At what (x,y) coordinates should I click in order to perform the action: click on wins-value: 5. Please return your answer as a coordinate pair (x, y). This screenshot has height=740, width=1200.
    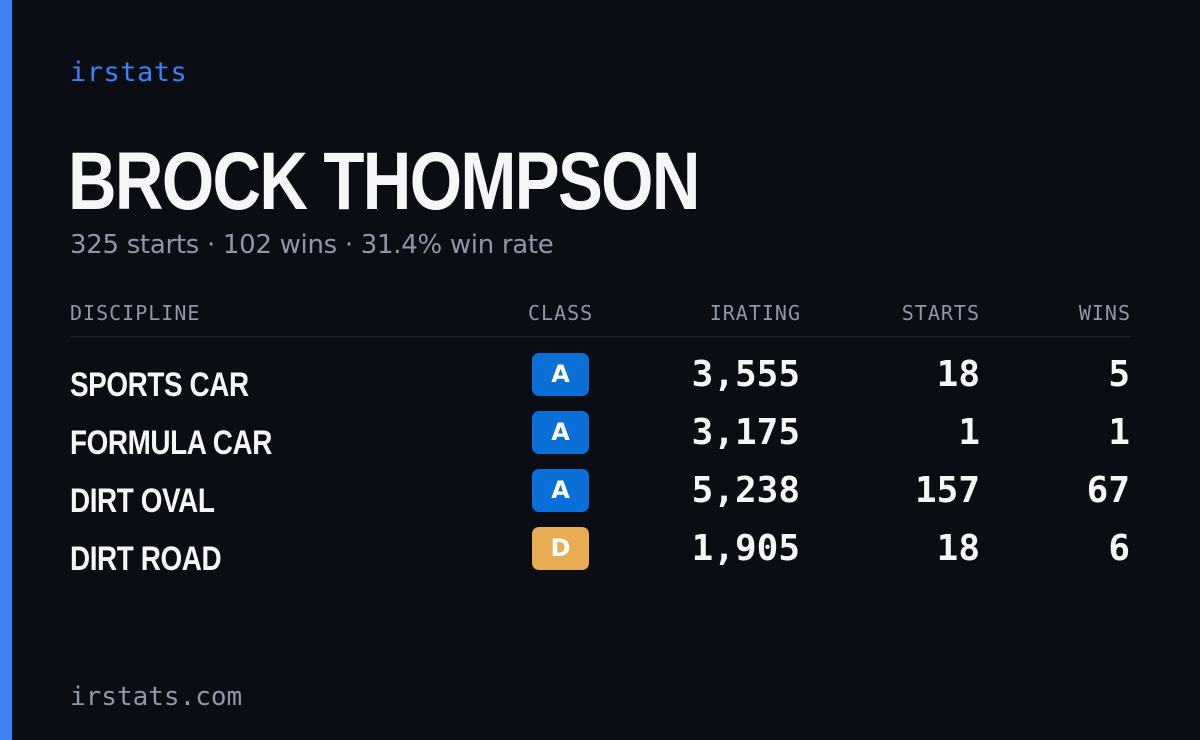
    Looking at the image, I should click on (1119, 374).